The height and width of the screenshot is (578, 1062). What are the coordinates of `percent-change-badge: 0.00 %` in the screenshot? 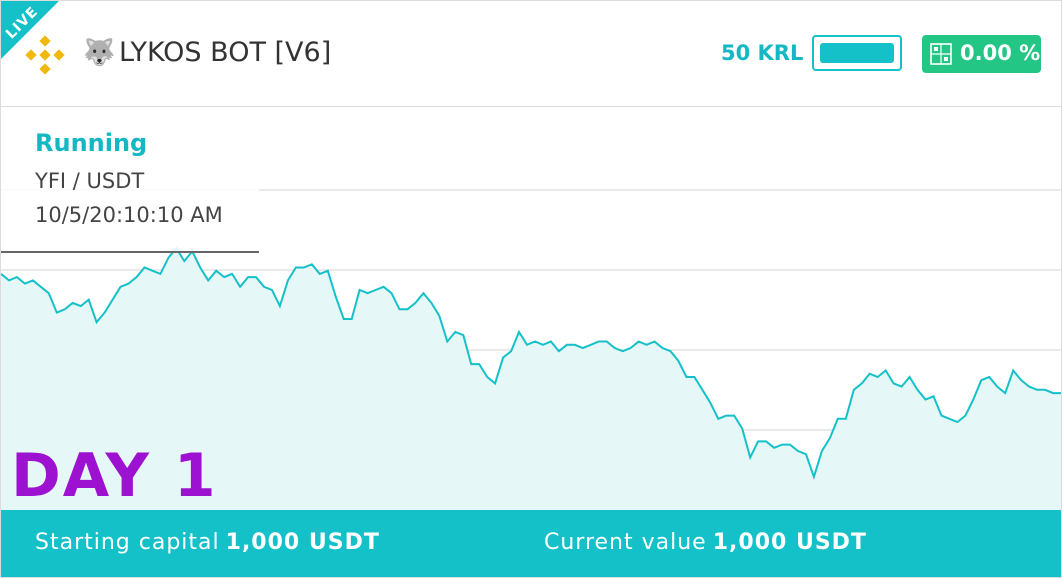 It's located at (981, 54).